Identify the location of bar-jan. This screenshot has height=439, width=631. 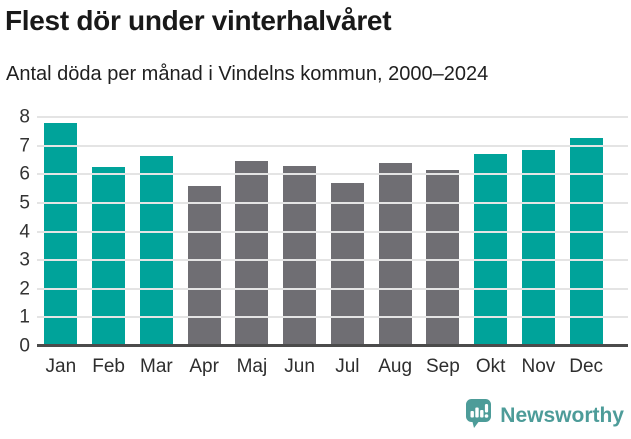
(61, 234).